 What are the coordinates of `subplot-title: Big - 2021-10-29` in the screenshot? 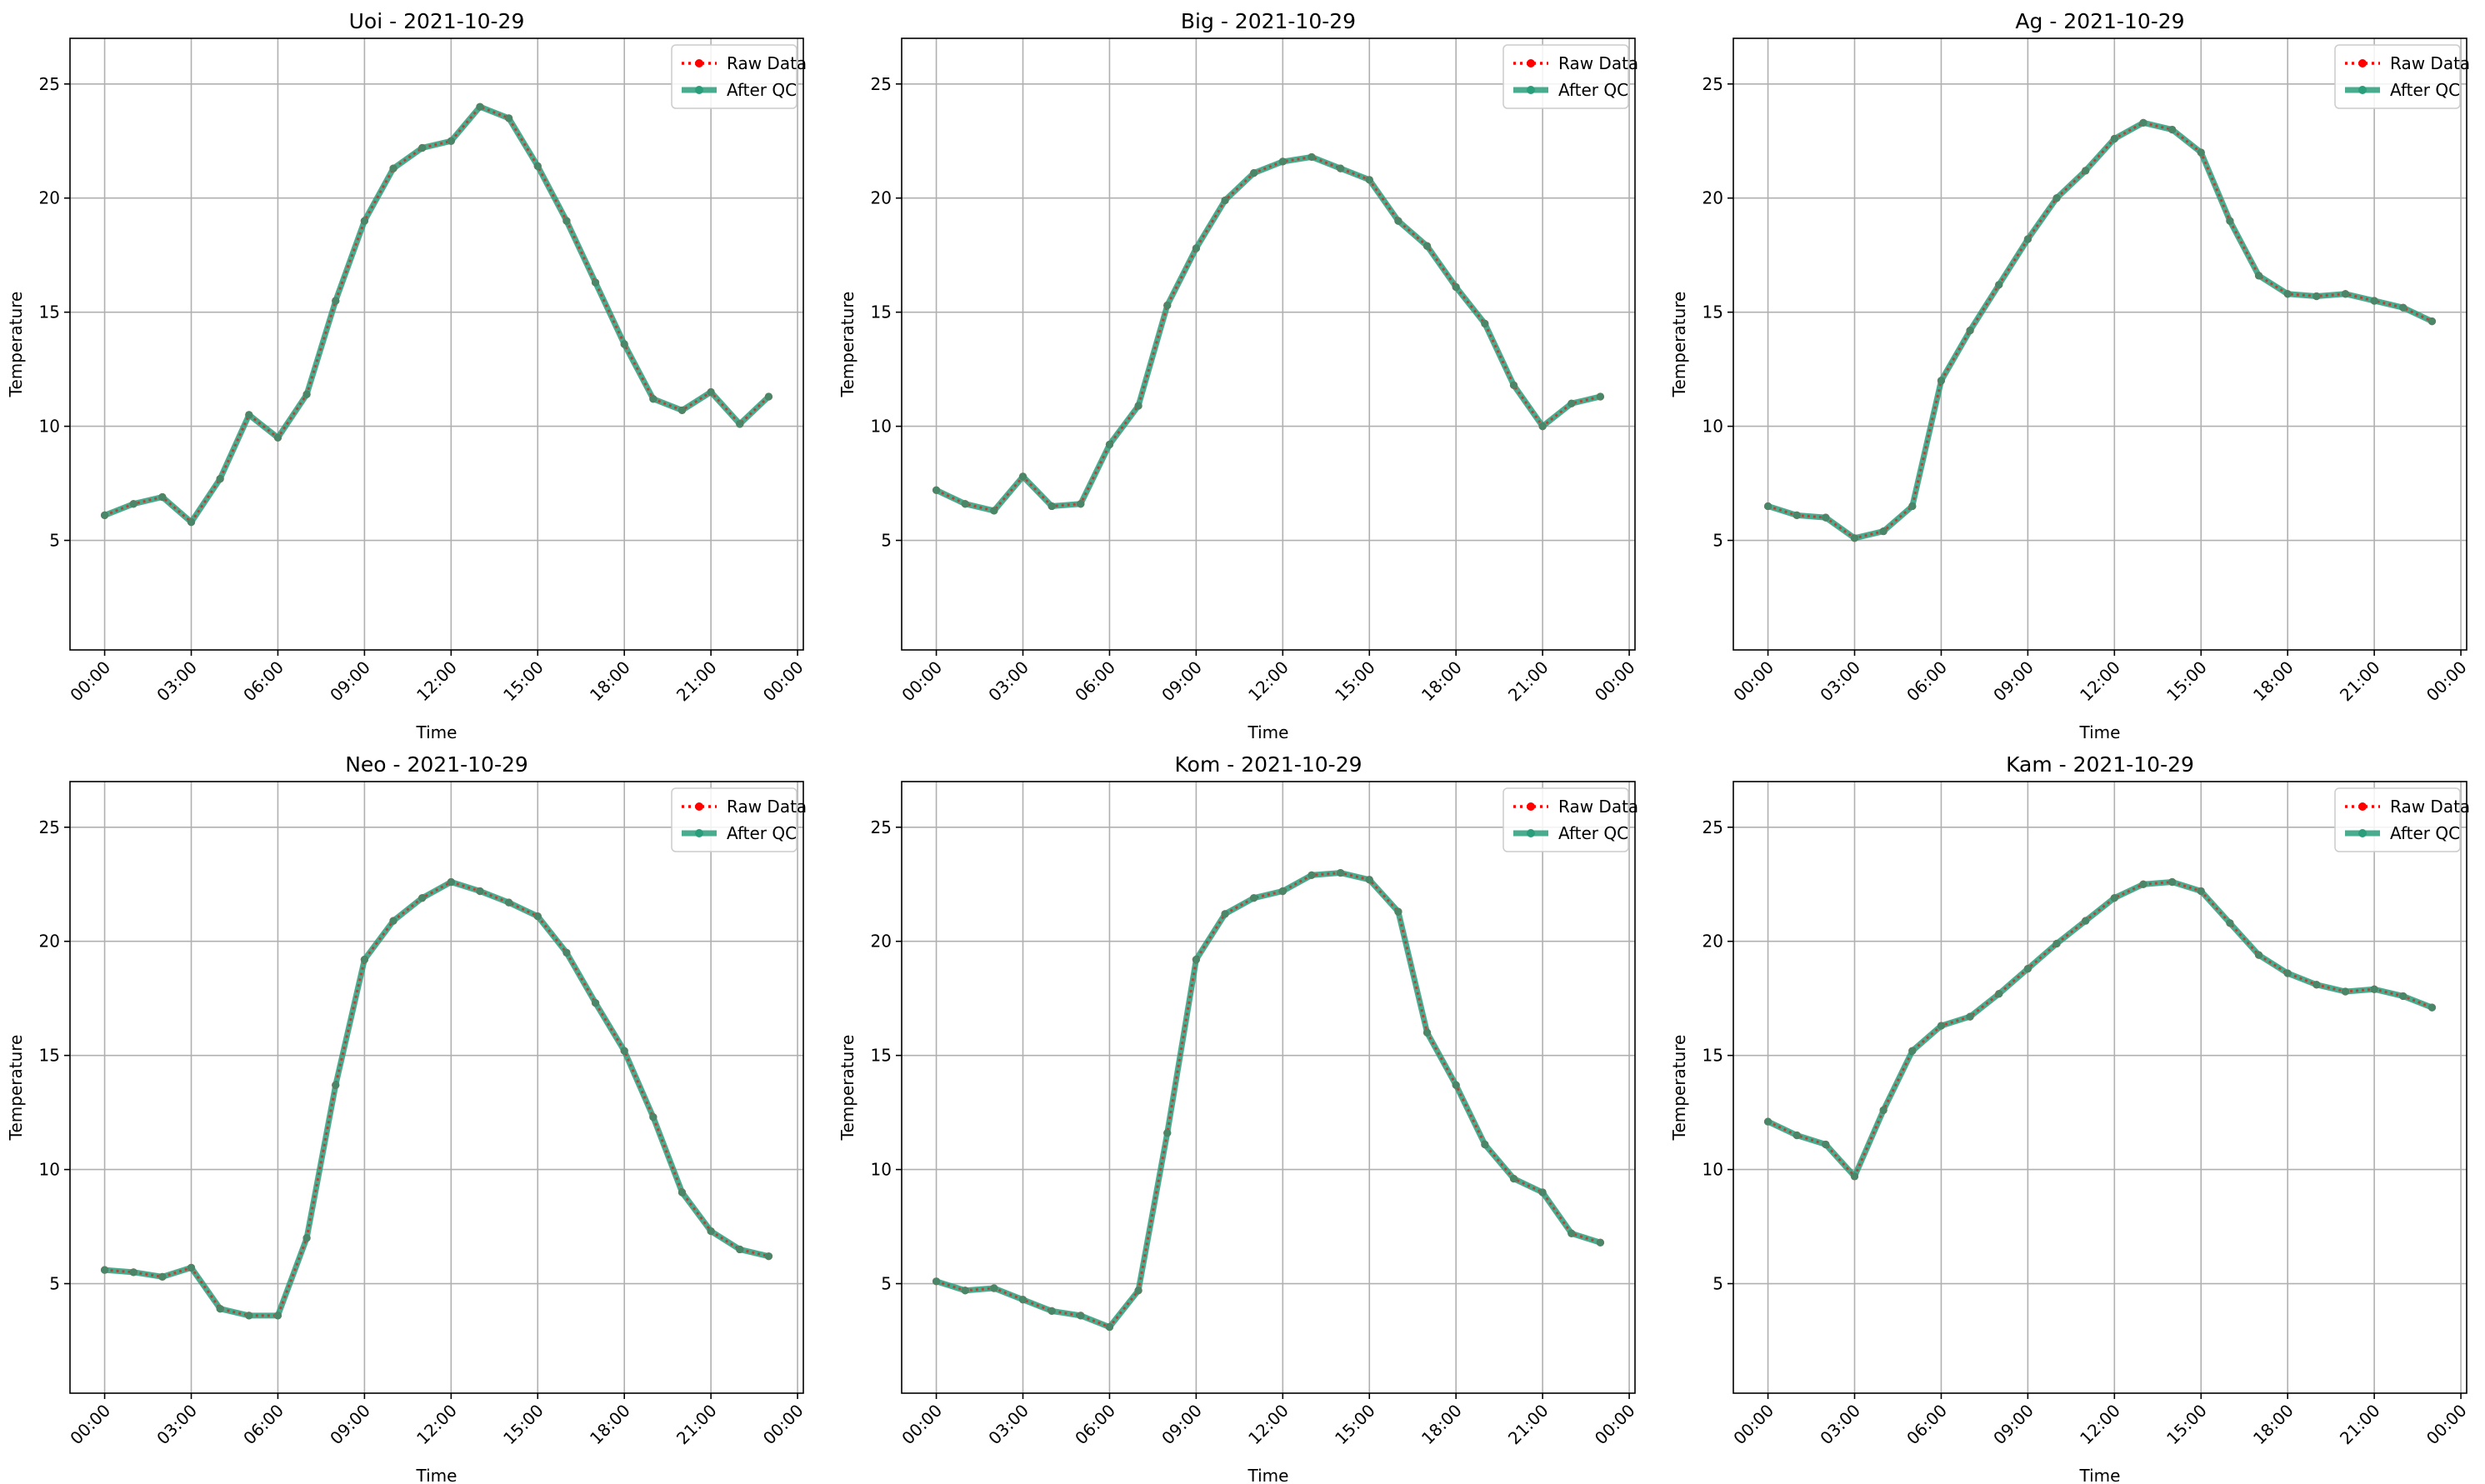 It's located at (1268, 21).